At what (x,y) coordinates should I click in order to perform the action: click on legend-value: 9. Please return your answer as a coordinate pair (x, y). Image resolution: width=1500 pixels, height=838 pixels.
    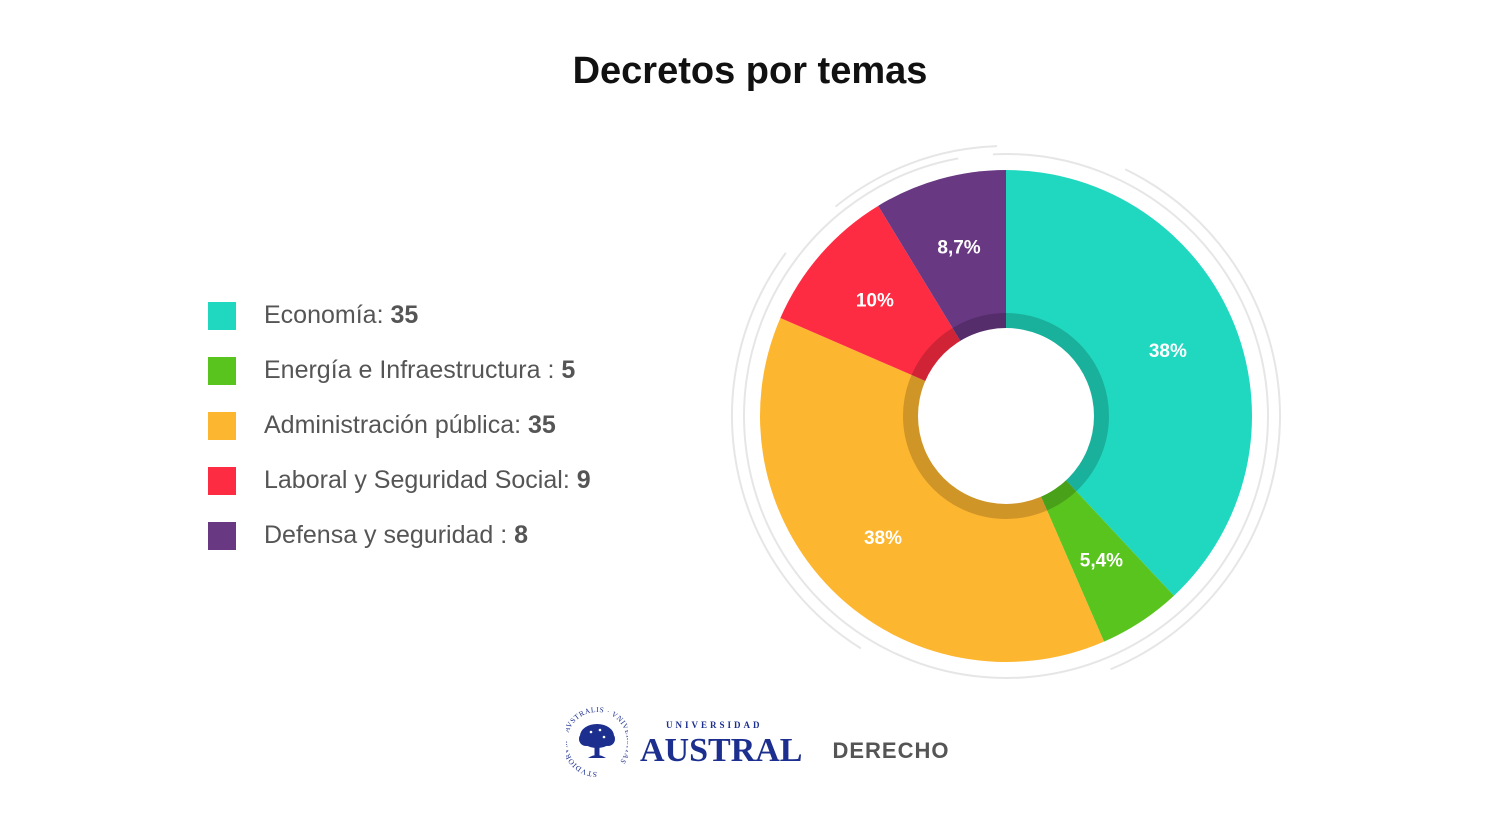
    Looking at the image, I should click on (583, 480).